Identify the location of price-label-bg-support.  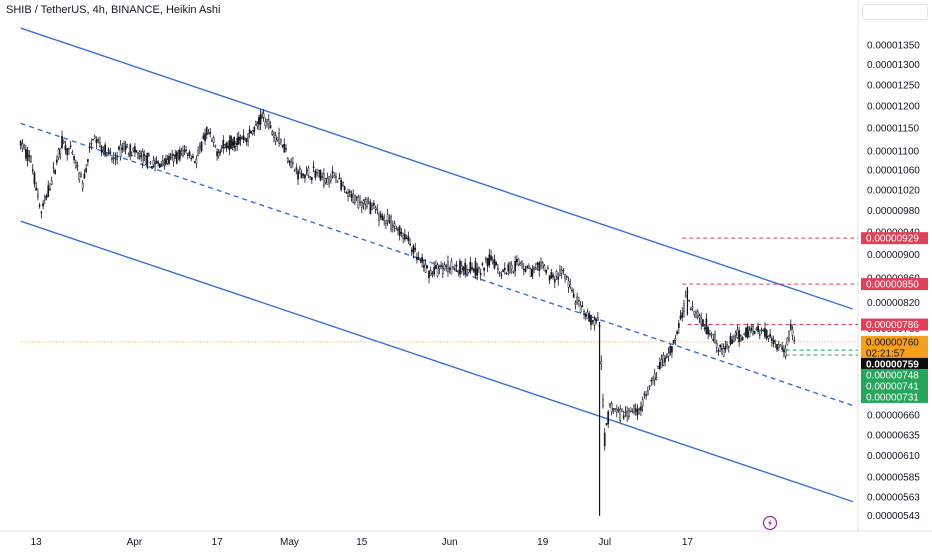
(894, 385).